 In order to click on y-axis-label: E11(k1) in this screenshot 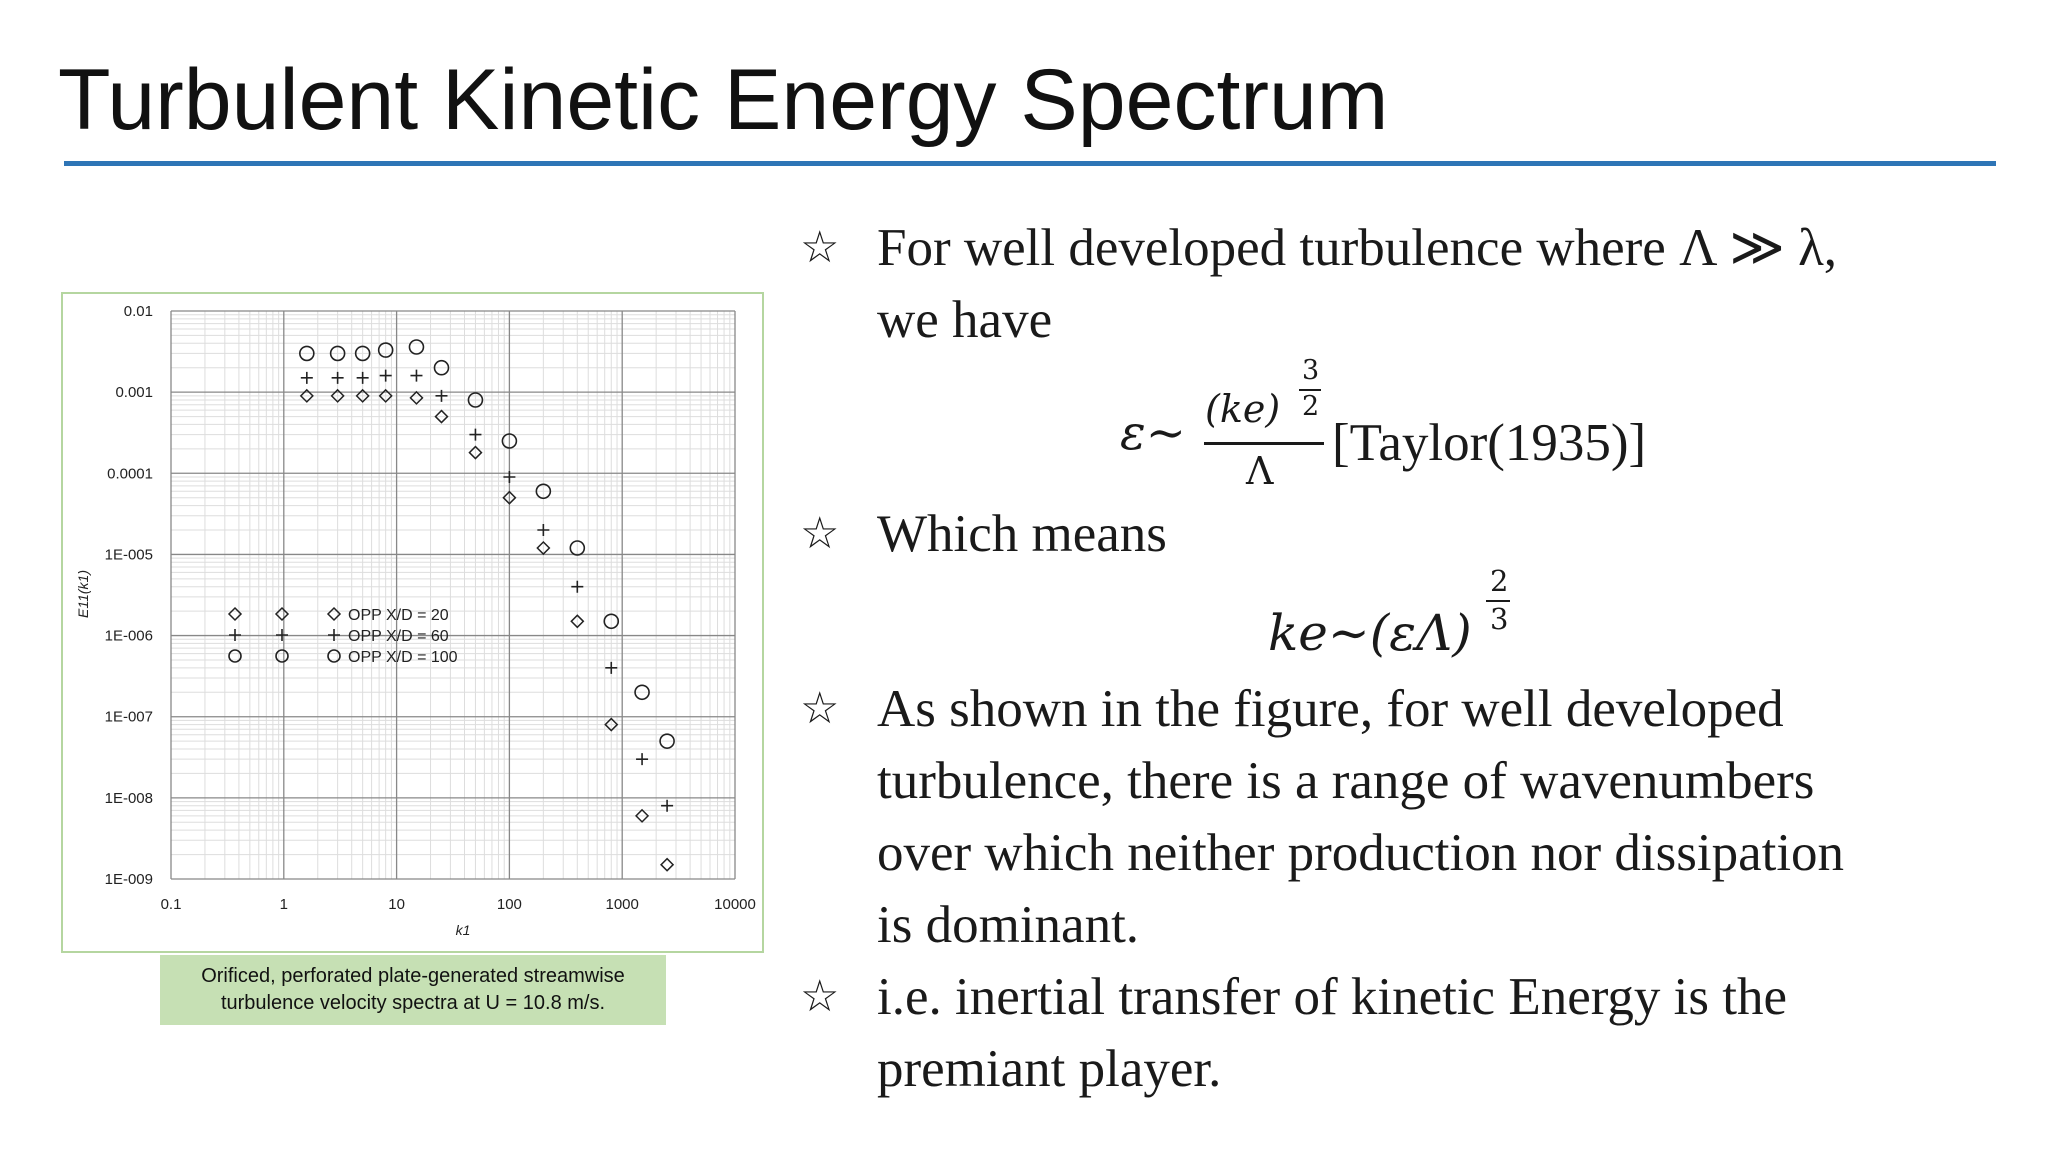, I will do `click(83, 594)`.